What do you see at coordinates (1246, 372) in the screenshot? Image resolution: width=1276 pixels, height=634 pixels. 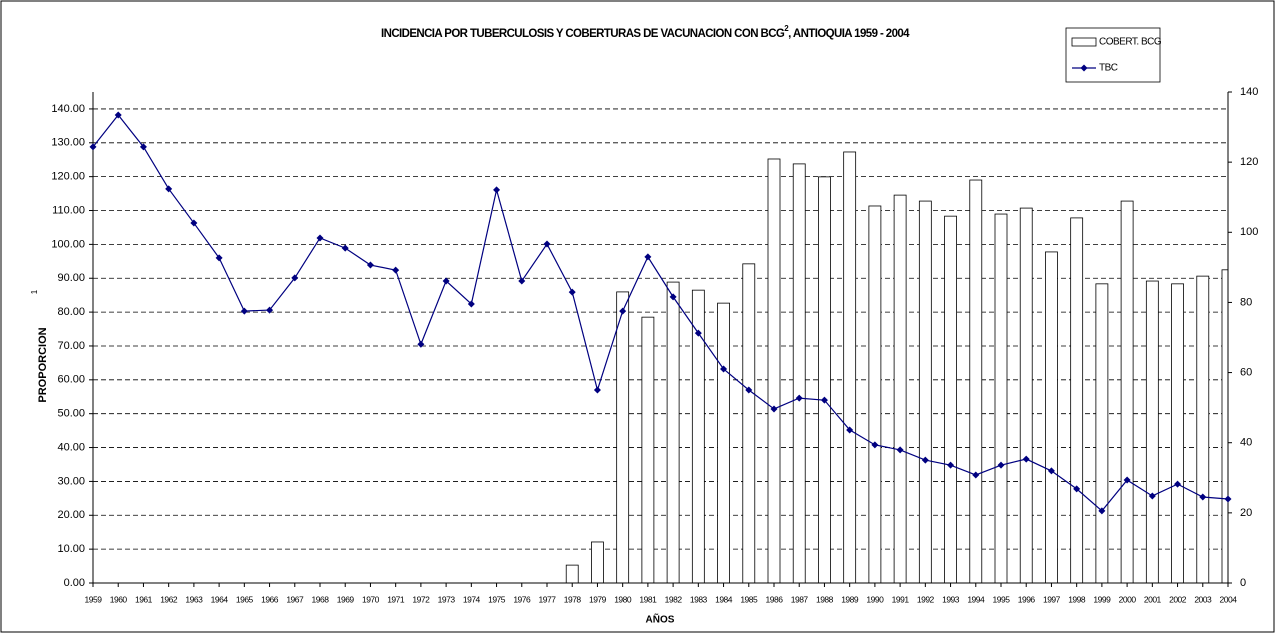 I see `y2-tick-label: 60` at bounding box center [1246, 372].